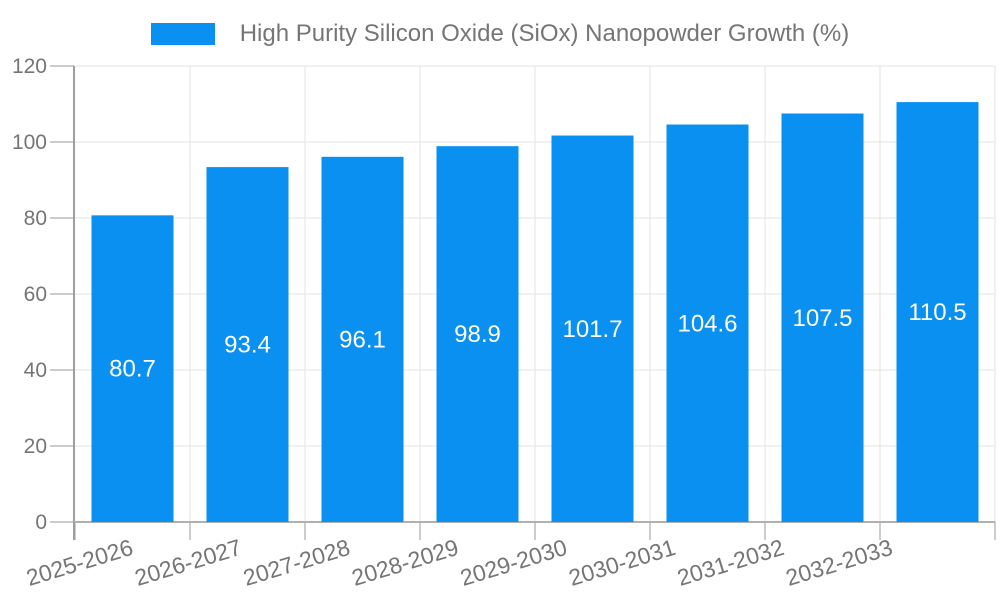  Describe the element at coordinates (79, 562) in the screenshot. I see `x-axis-tick-label: 2025-2026` at that location.